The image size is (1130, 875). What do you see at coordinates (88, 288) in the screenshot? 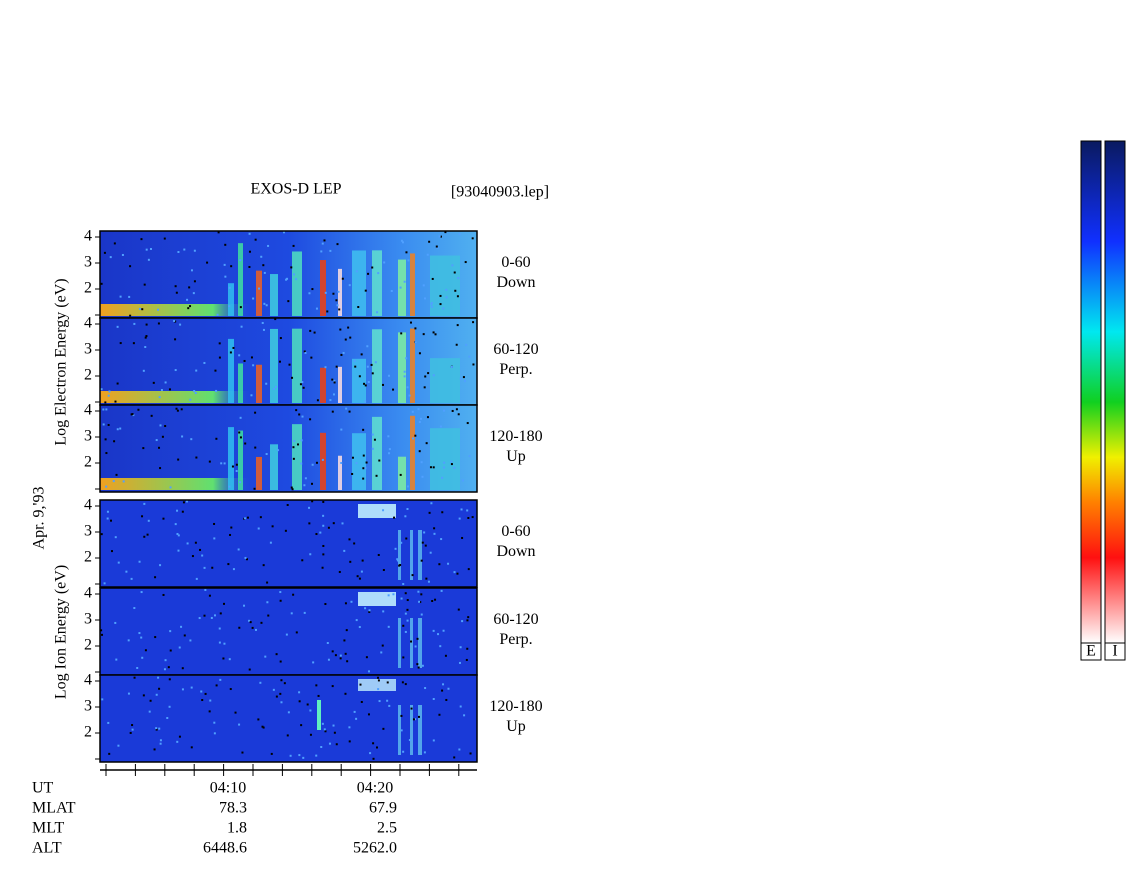
I see `energy-tick-label: 2` at bounding box center [88, 288].